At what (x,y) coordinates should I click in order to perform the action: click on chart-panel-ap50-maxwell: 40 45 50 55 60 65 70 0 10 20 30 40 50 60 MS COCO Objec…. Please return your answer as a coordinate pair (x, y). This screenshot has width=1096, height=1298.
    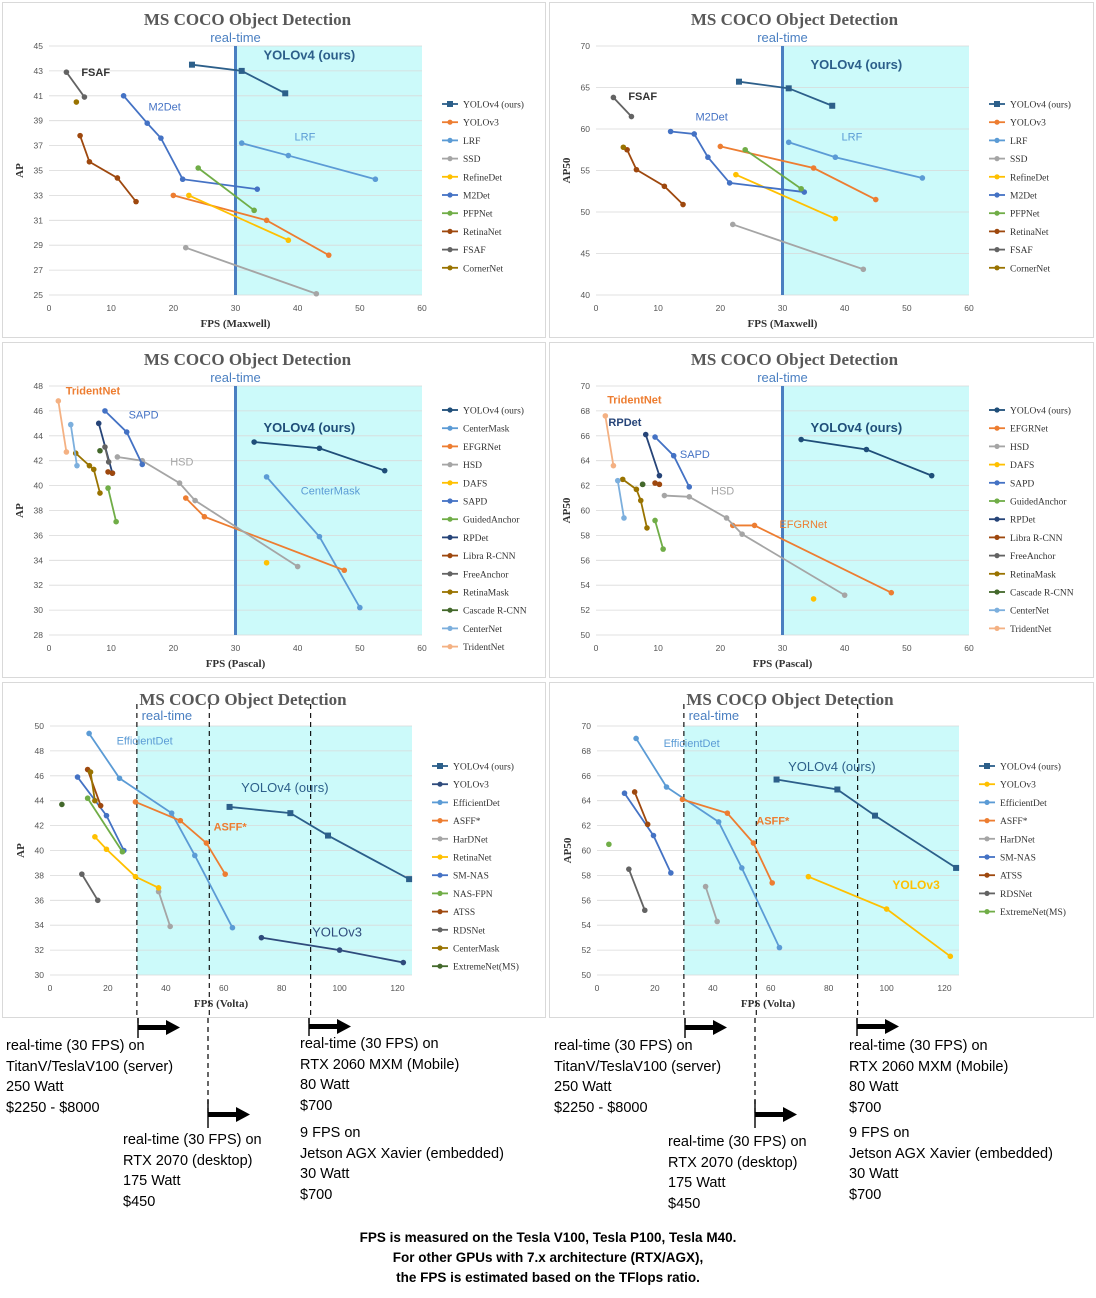
    Looking at the image, I should click on (821, 170).